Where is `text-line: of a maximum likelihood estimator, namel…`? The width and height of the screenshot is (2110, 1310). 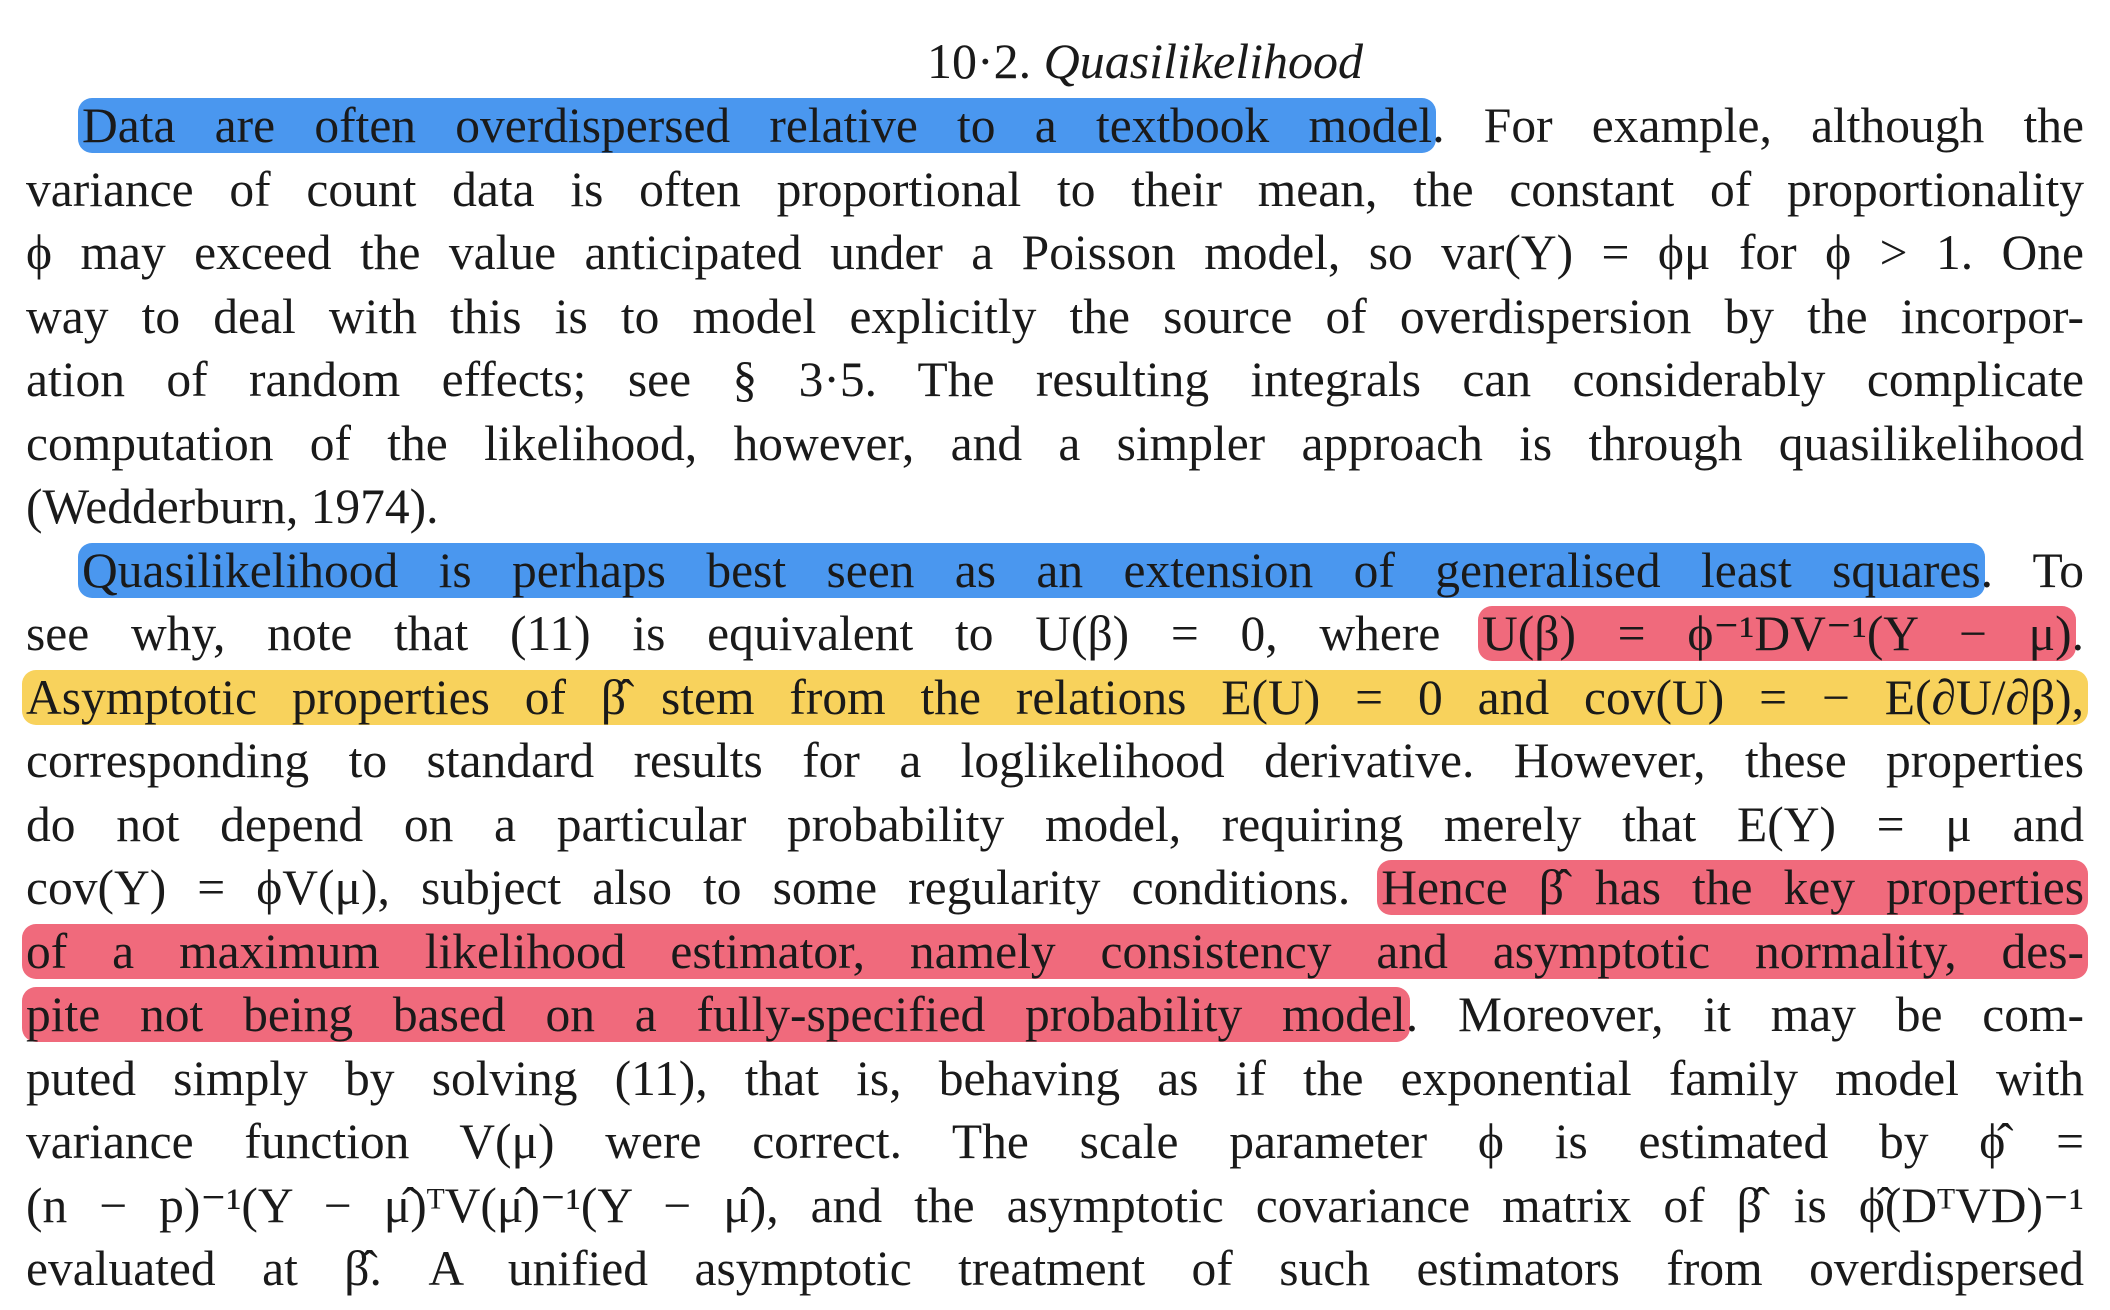
text-line: of a maximum likelihood estimator, namel… is located at coordinates (1055, 952).